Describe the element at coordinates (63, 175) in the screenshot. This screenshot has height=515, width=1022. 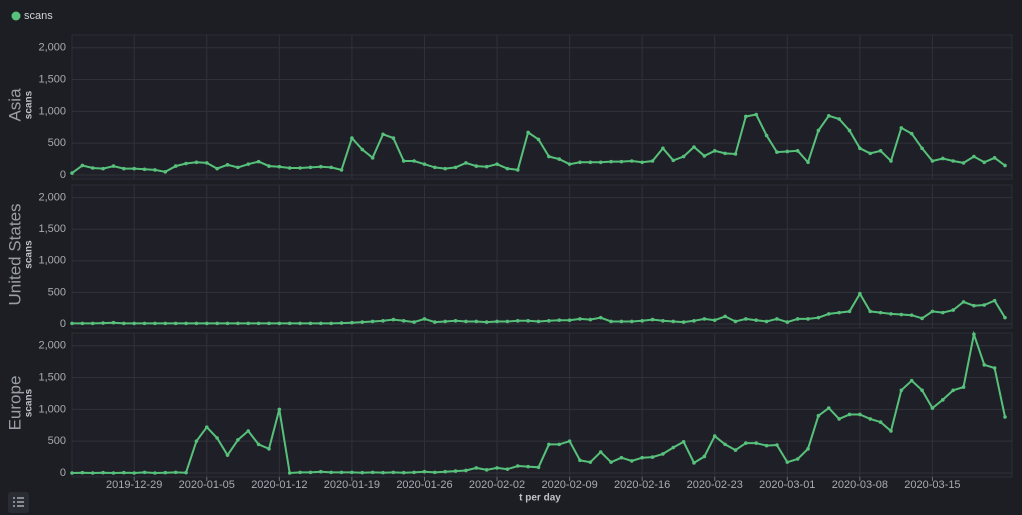
I see `y-tick-label: 0` at that location.